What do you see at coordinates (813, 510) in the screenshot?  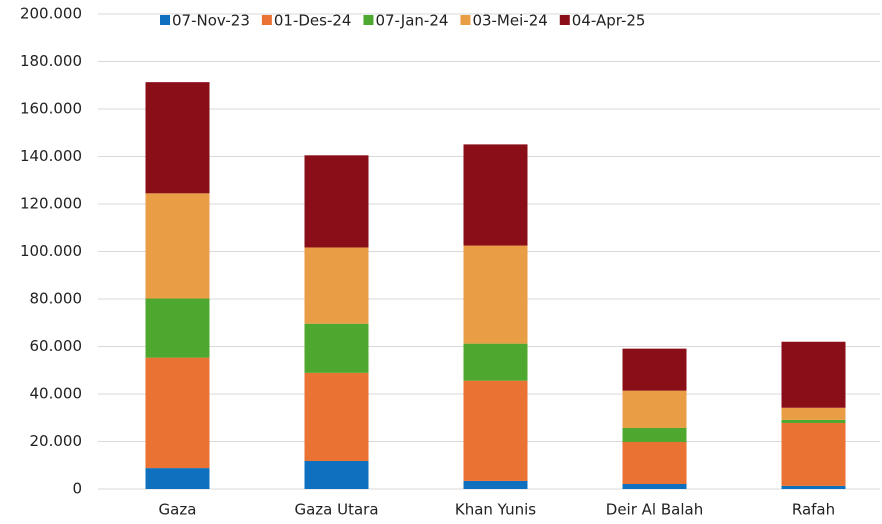 I see `x-tick-label: Rafah` at bounding box center [813, 510].